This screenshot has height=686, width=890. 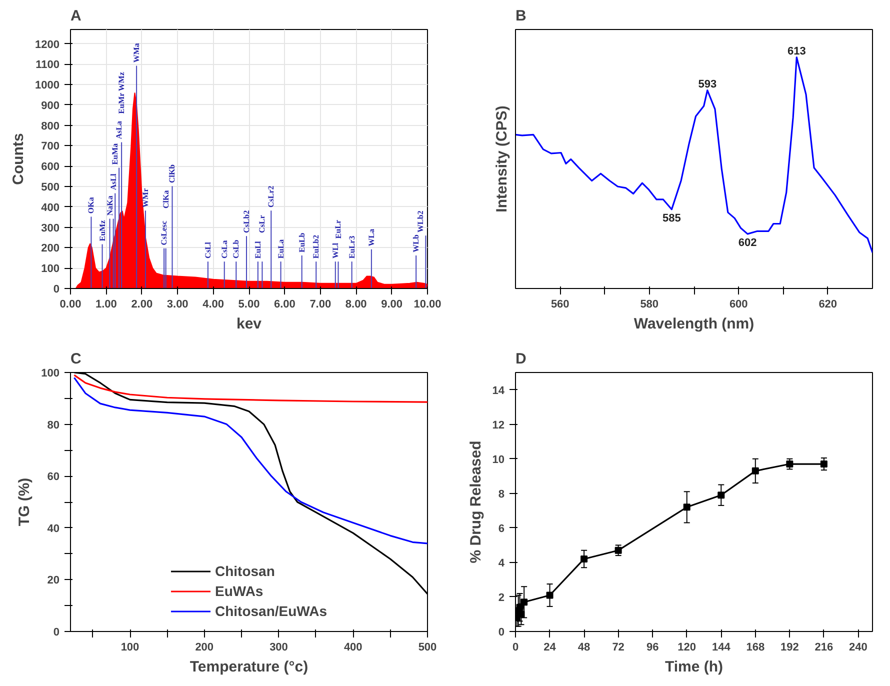 I want to click on y-tick-label: 80, so click(x=53, y=425).